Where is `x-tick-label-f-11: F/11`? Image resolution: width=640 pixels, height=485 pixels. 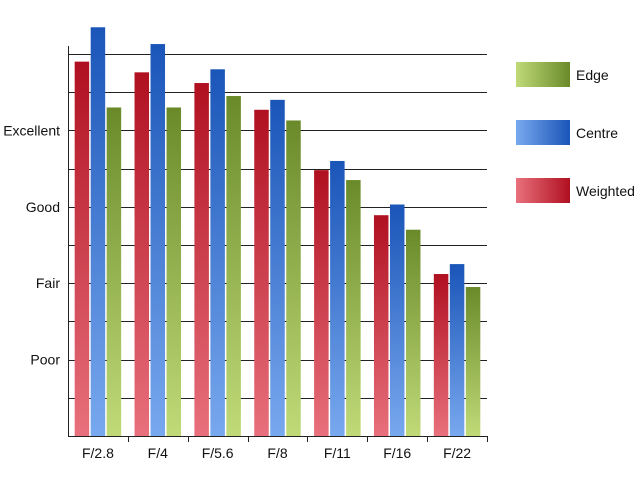
x-tick-label-f-11: F/11 is located at coordinates (337, 453).